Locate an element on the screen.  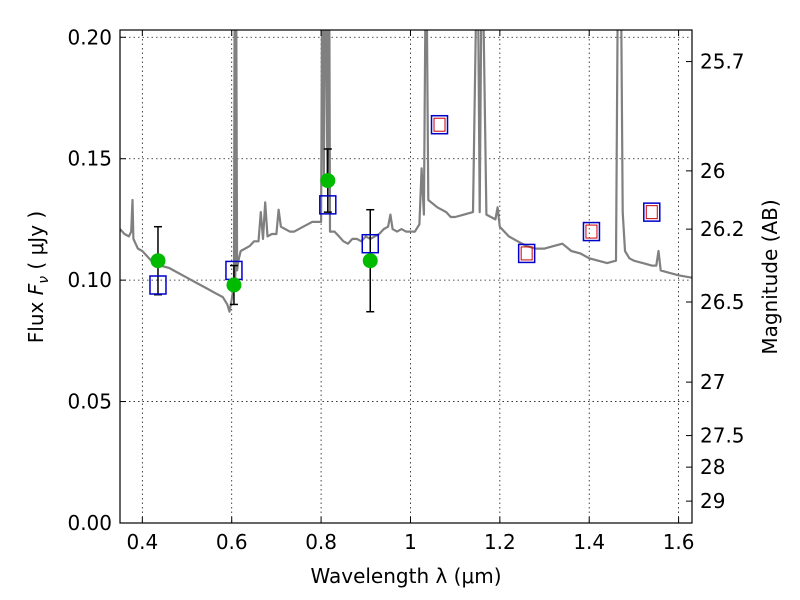
x-tick-label: 0.8 is located at coordinates (321, 542).